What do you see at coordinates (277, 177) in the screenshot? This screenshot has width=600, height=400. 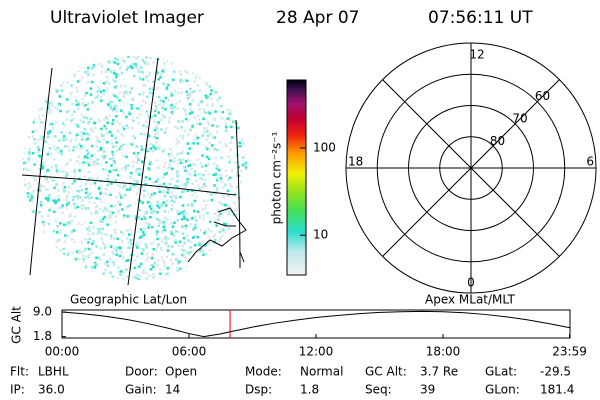 I see `colorbar-label: photon cm⁻²s⁻¹` at bounding box center [277, 177].